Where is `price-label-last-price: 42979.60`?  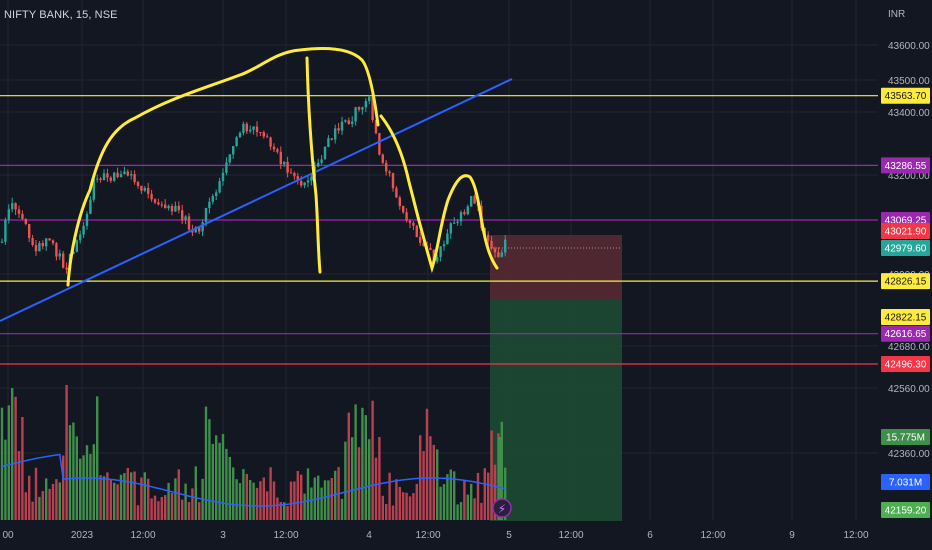 price-label-last-price: 42979.60 is located at coordinates (906, 249).